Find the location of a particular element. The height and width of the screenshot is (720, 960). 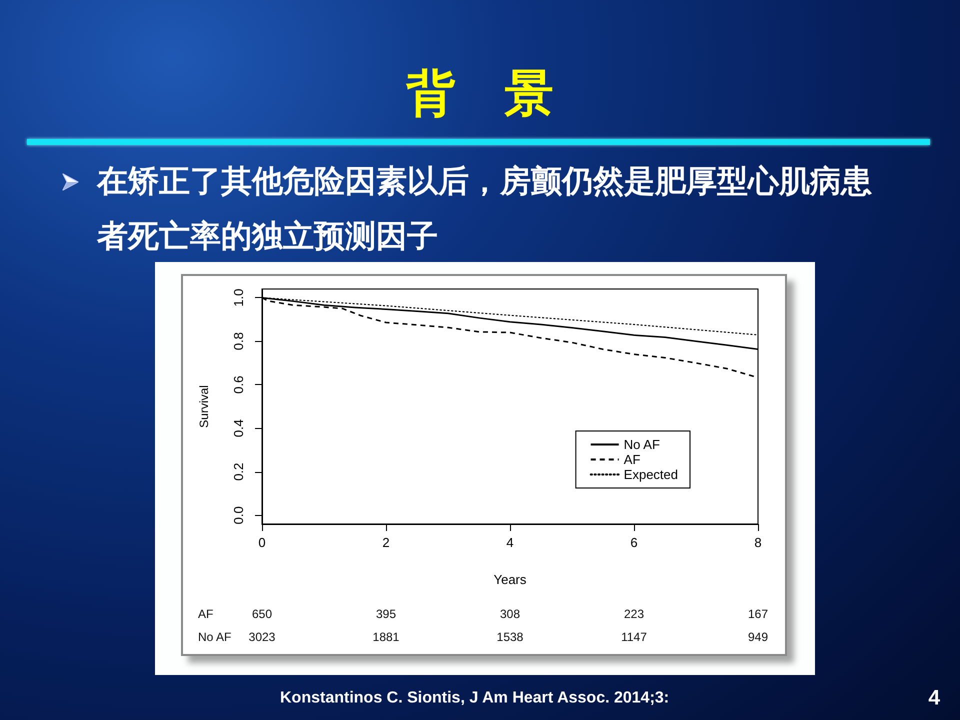

y-tick-label: 0.0 is located at coordinates (238, 515).